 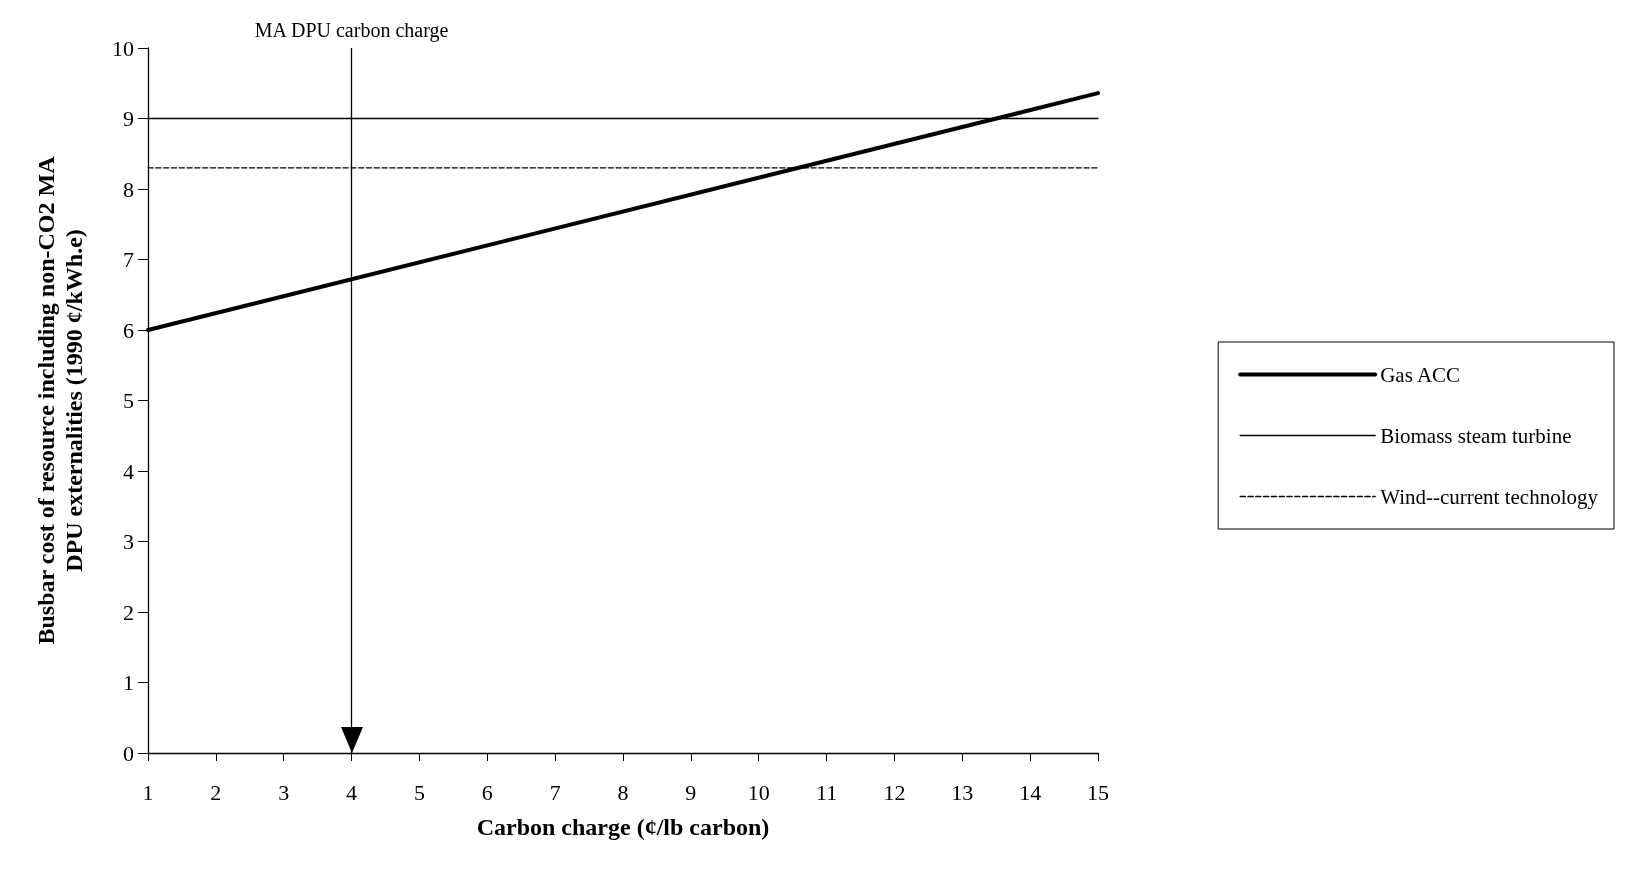 What do you see at coordinates (1098, 792) in the screenshot?
I see `x-tick-label: 15` at bounding box center [1098, 792].